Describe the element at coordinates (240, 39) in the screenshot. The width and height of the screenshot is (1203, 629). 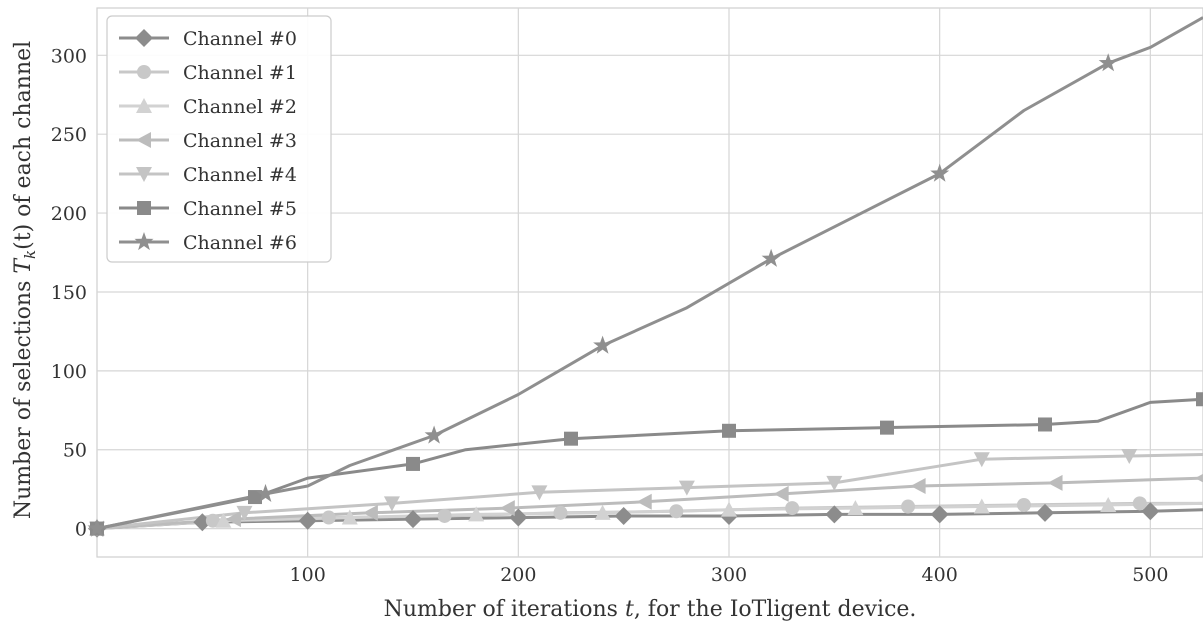
I see `legend-label: Channel #0` at that location.